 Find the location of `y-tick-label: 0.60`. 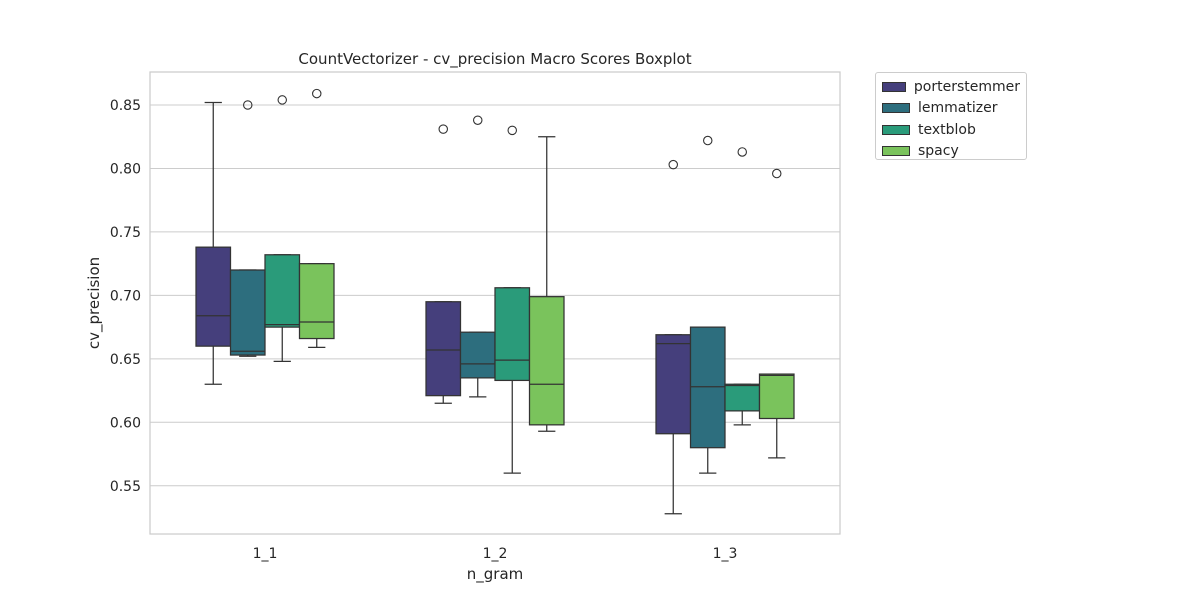

y-tick-label: 0.60 is located at coordinates (125, 423).